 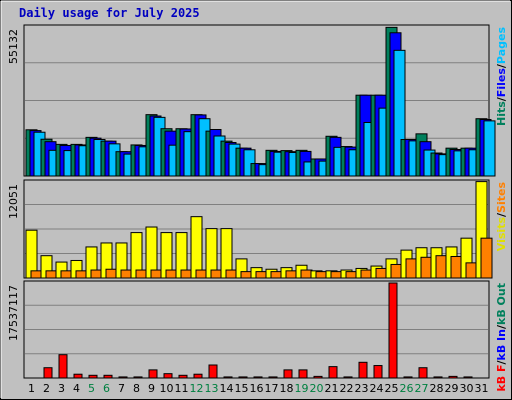 What do you see at coordinates (287, 388) in the screenshot?
I see `x-tick-label: 18` at bounding box center [287, 388].